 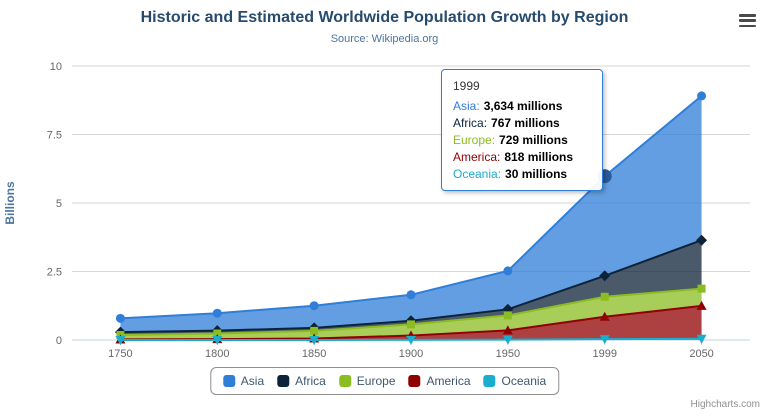 I want to click on export-menu-button, so click(x=747, y=20).